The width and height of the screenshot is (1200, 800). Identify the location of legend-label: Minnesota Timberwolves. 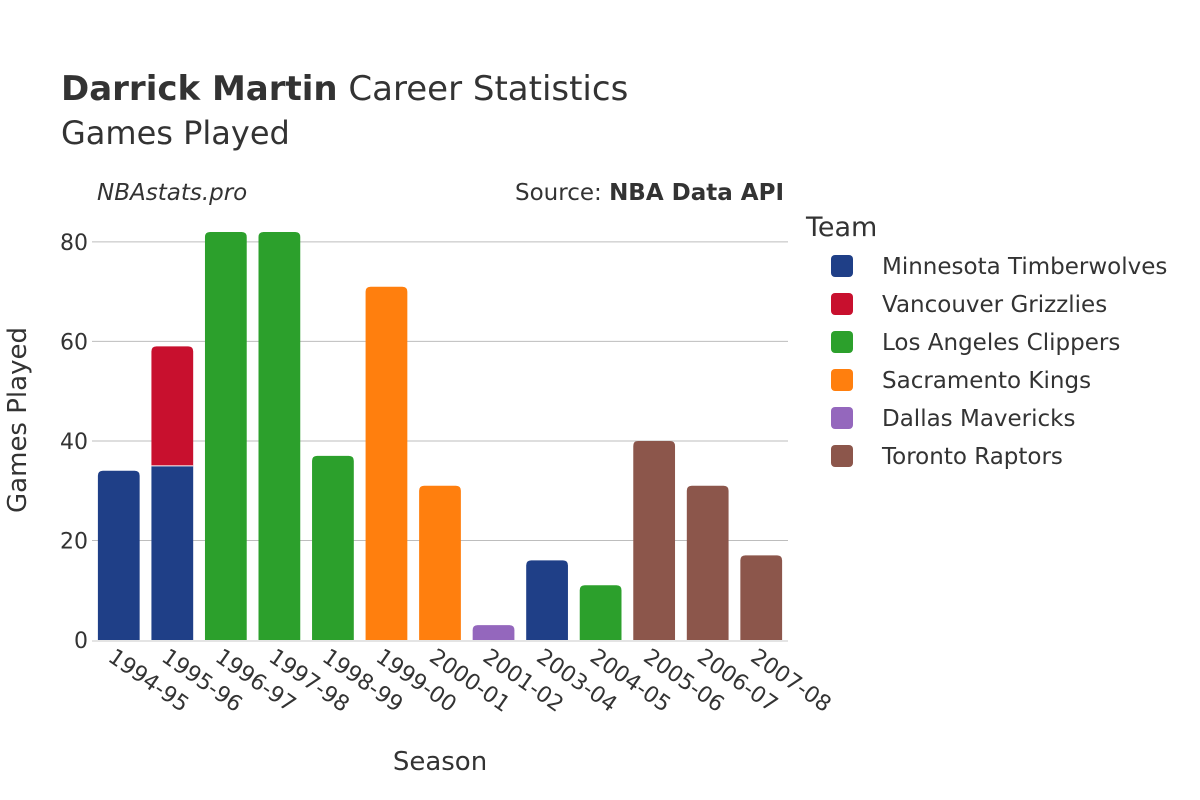
(1024, 267).